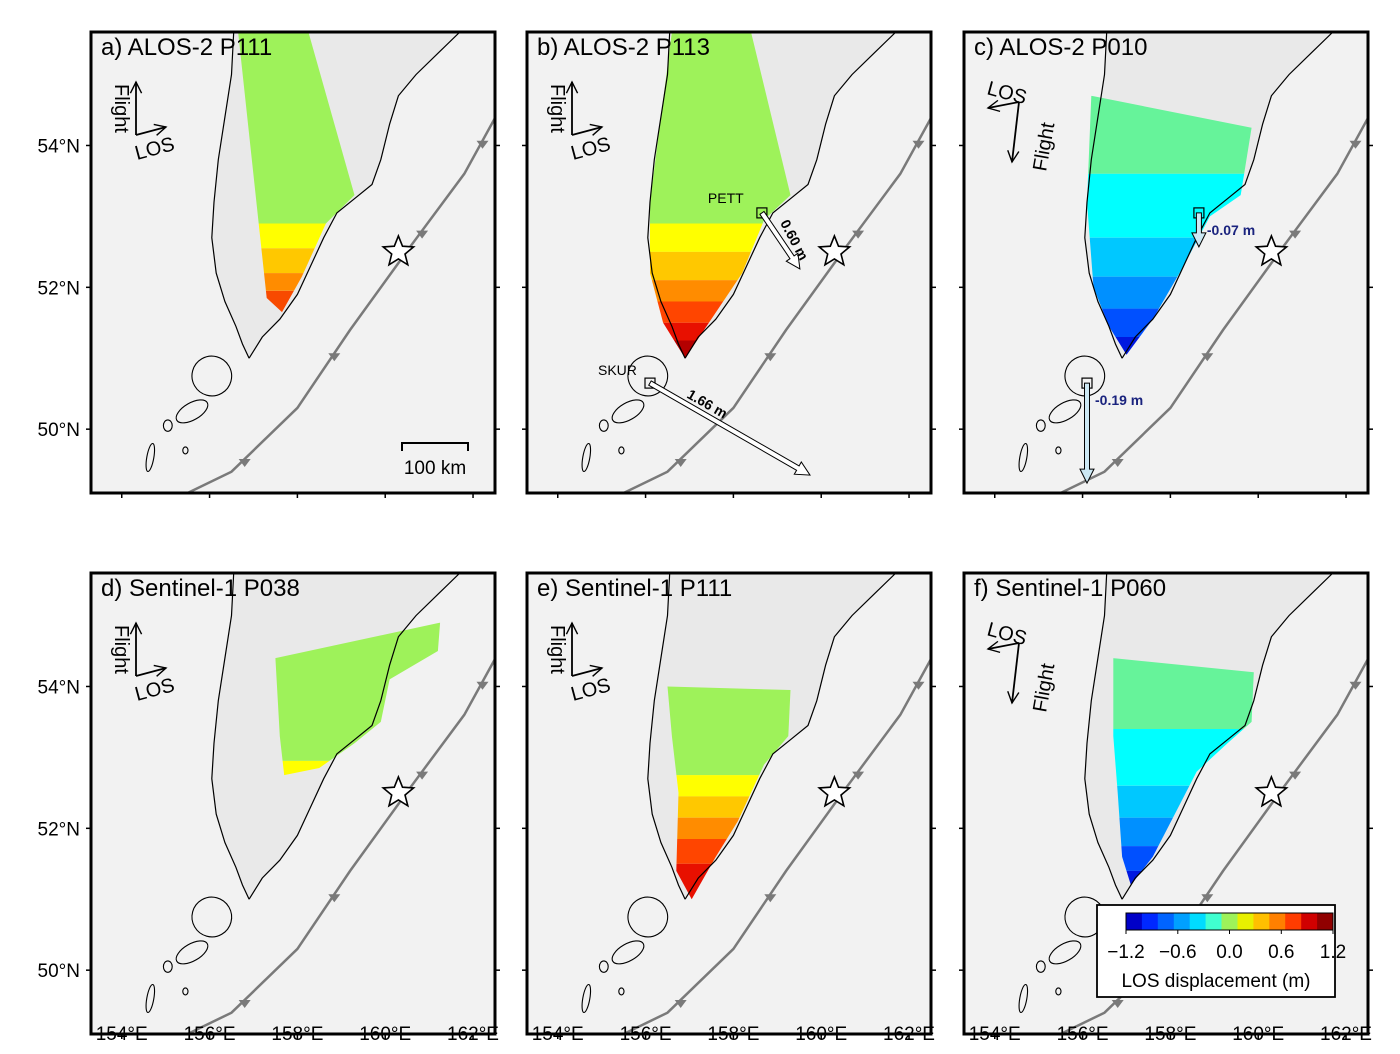  Describe the element at coordinates (623, 47) in the screenshot. I see `panel-title: b) ALOS-2 P113` at that location.